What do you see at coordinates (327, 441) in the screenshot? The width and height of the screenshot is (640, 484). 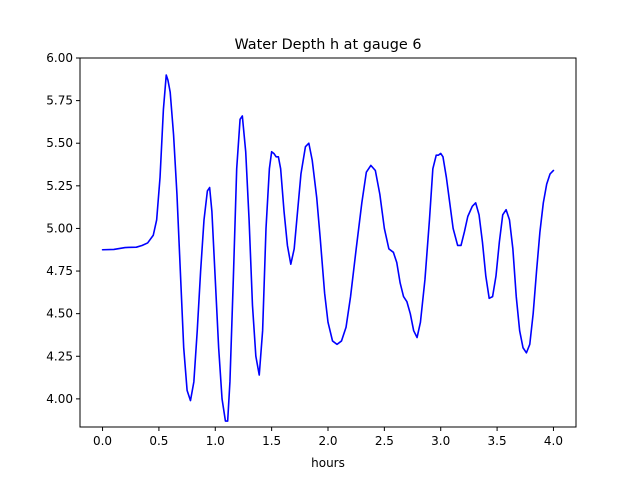 I see `x-tick-label: 2.0` at bounding box center [327, 441].